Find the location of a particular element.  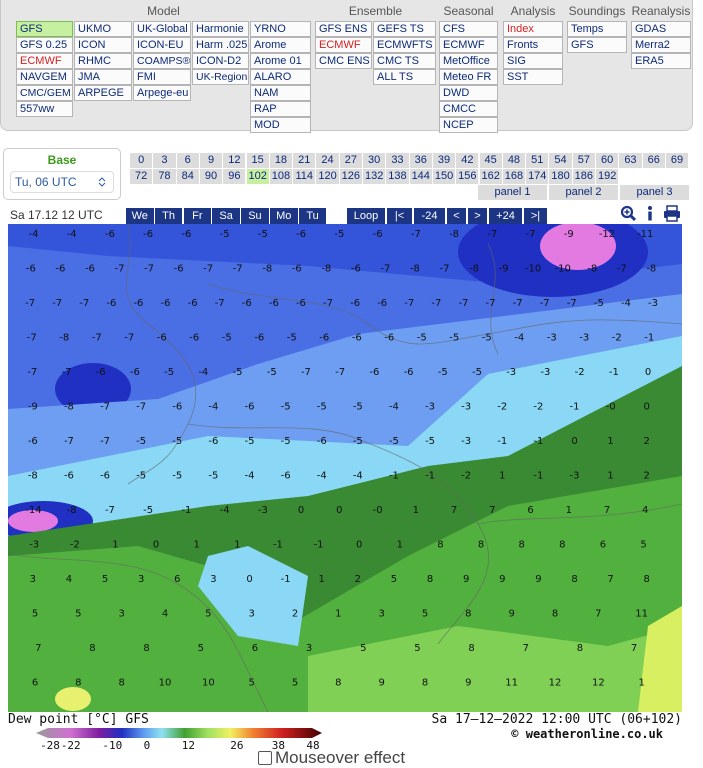

hour-cell: 57 is located at coordinates (583, 160).